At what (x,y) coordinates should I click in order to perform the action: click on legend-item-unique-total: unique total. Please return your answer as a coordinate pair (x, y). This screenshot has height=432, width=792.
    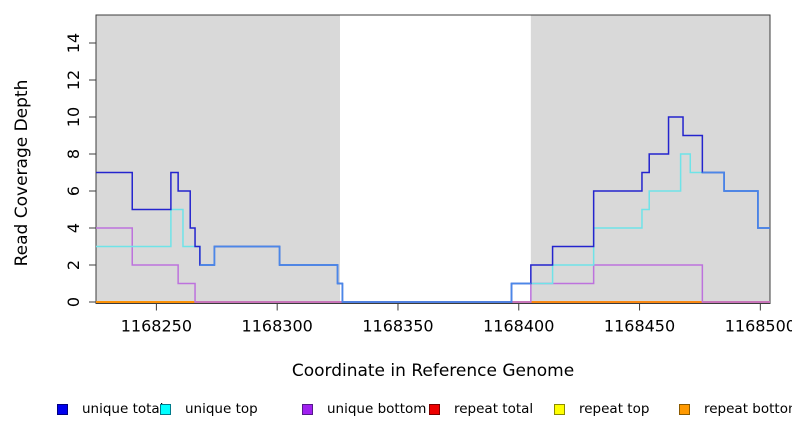
    Looking at the image, I should click on (110, 409).